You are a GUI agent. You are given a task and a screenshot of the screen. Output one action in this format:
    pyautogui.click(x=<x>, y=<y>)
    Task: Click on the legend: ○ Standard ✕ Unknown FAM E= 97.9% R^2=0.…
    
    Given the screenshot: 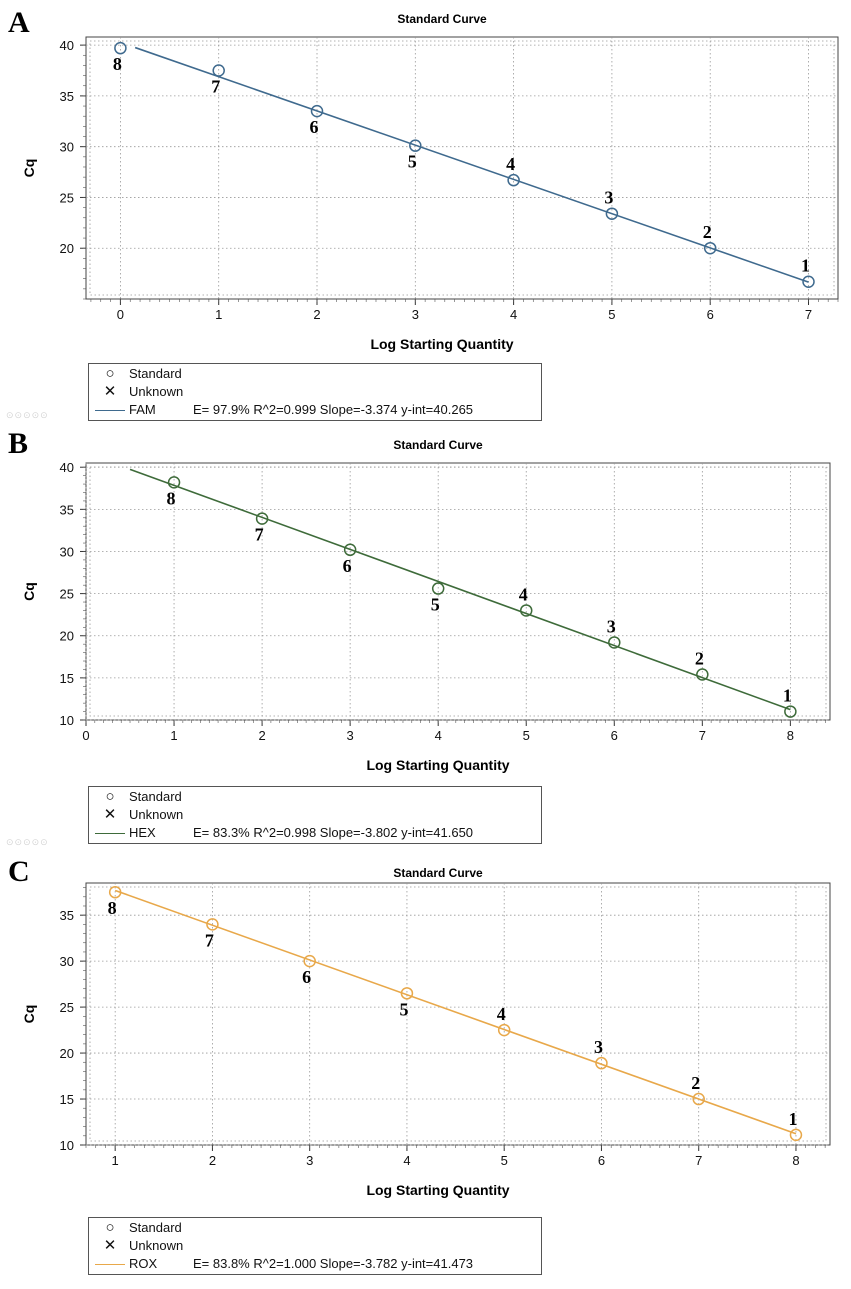 What is the action you would take?
    pyautogui.click(x=315, y=392)
    